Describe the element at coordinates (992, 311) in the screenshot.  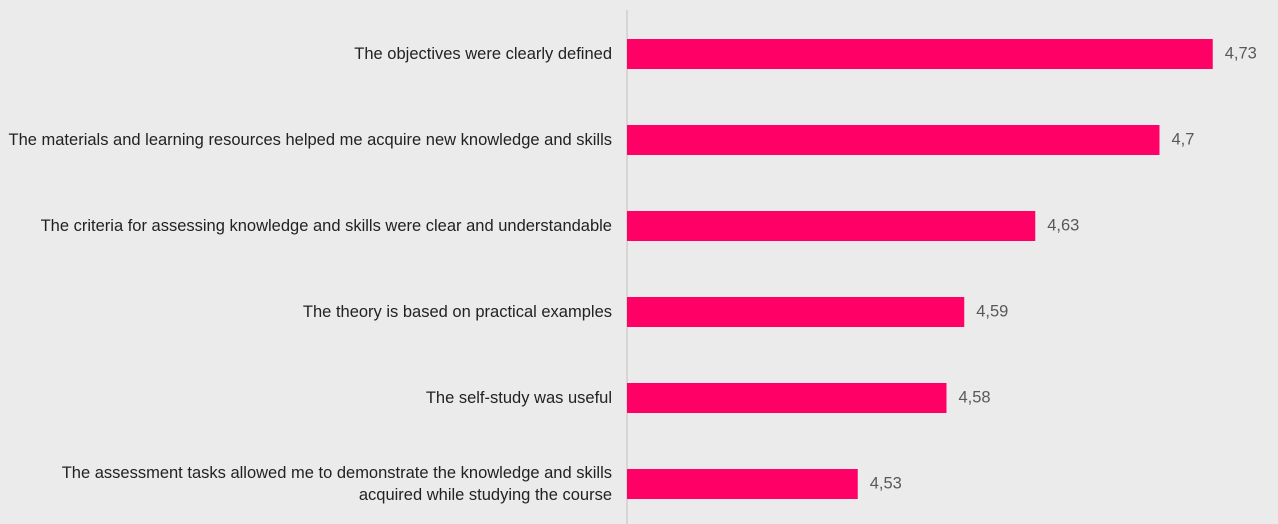
I see `value-label: 4,59` at that location.